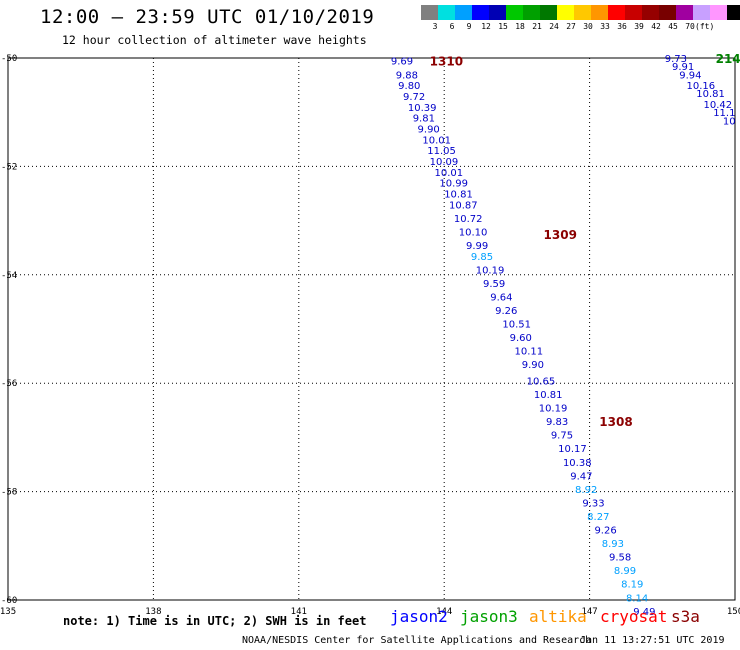 The image size is (740, 650). What do you see at coordinates (520, 26) in the screenshot?
I see `scale-label: 18` at bounding box center [520, 26].